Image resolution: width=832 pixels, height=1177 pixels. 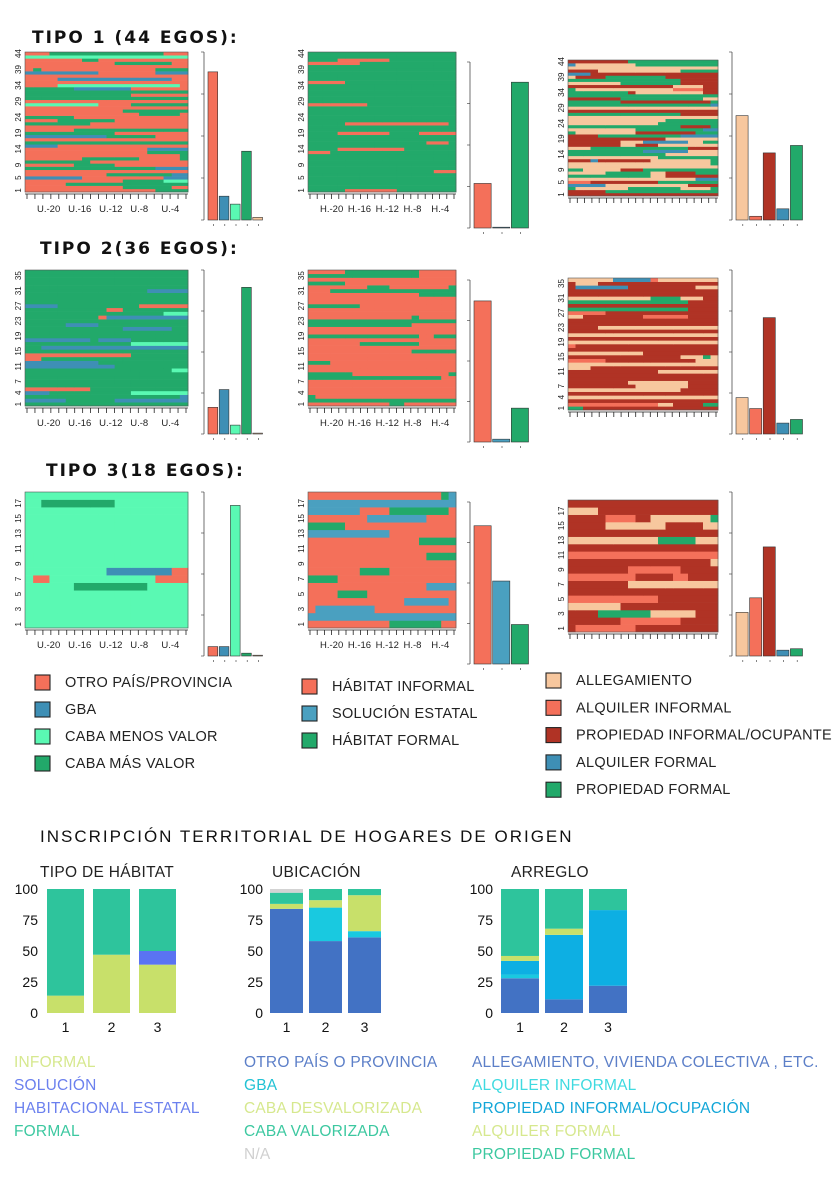 I want to click on stacked-bar-segment, so click(x=564, y=931).